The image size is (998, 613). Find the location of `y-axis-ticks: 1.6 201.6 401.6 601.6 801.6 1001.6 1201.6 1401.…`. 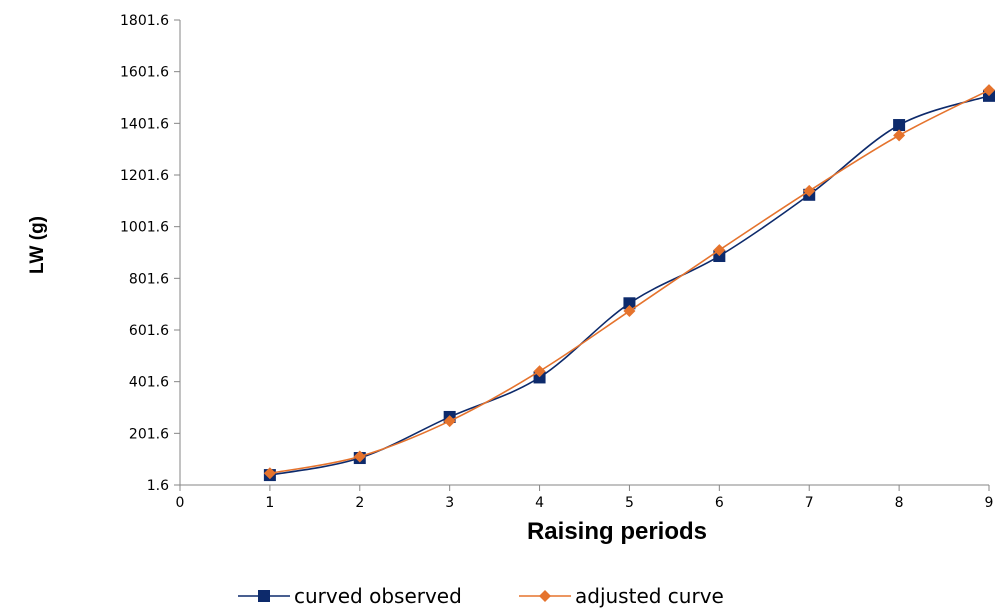

y-axis-ticks: 1.6 201.6 401.6 601.6 801.6 1001.6 1201.6 1401.… is located at coordinates (150, 253).